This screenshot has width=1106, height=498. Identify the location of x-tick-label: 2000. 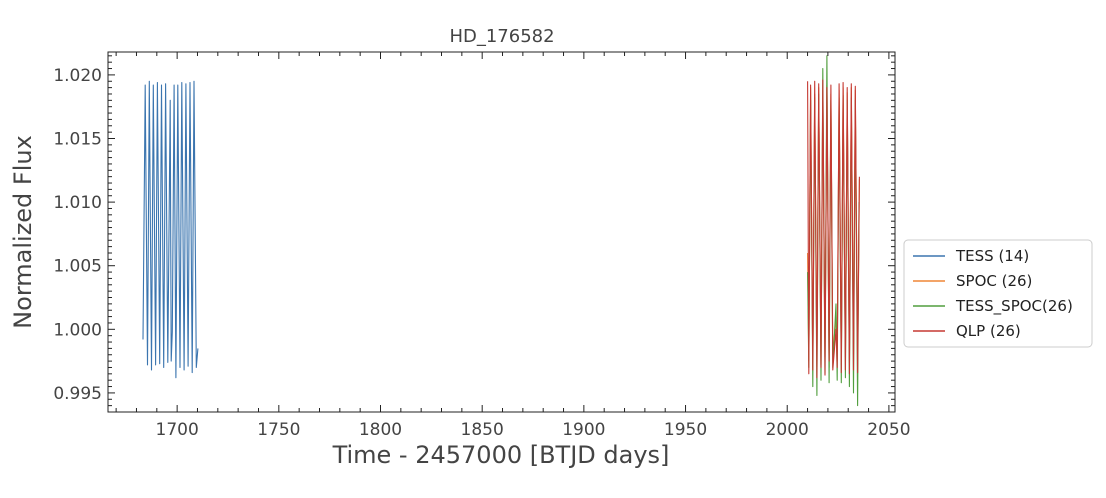
(787, 430).